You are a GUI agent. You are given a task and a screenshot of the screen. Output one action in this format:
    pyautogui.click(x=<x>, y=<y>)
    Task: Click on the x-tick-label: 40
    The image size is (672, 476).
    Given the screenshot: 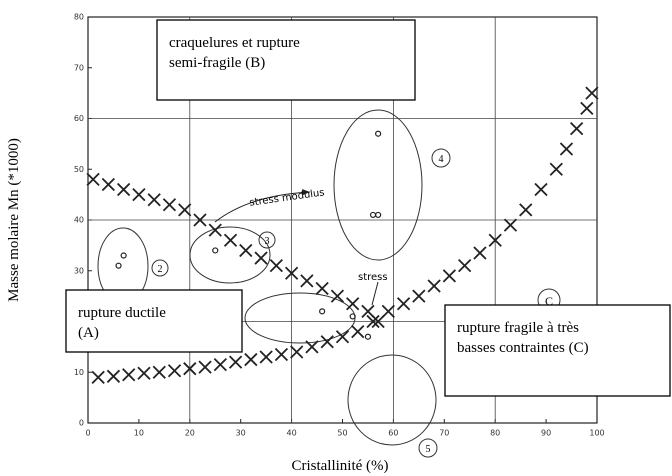 What is the action you would take?
    pyautogui.click(x=292, y=433)
    